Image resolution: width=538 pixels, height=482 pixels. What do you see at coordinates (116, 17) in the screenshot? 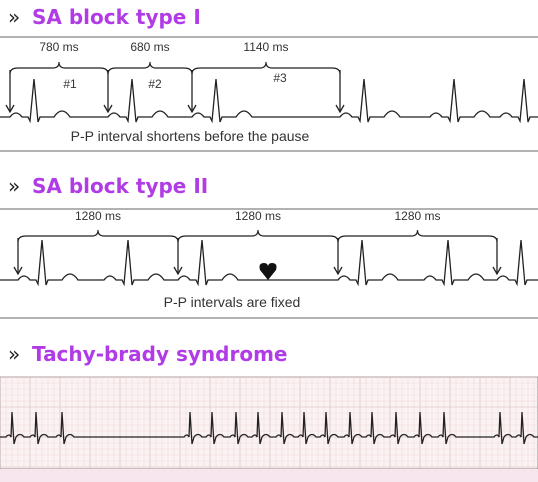
I see `section-title: SA block type I` at bounding box center [116, 17].